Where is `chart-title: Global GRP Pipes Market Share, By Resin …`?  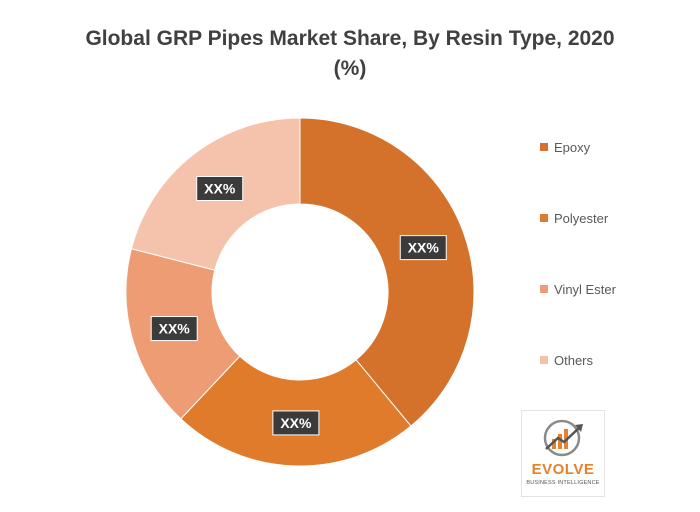
chart-title: Global GRP Pipes Market Share, By Resin … is located at coordinates (350, 54).